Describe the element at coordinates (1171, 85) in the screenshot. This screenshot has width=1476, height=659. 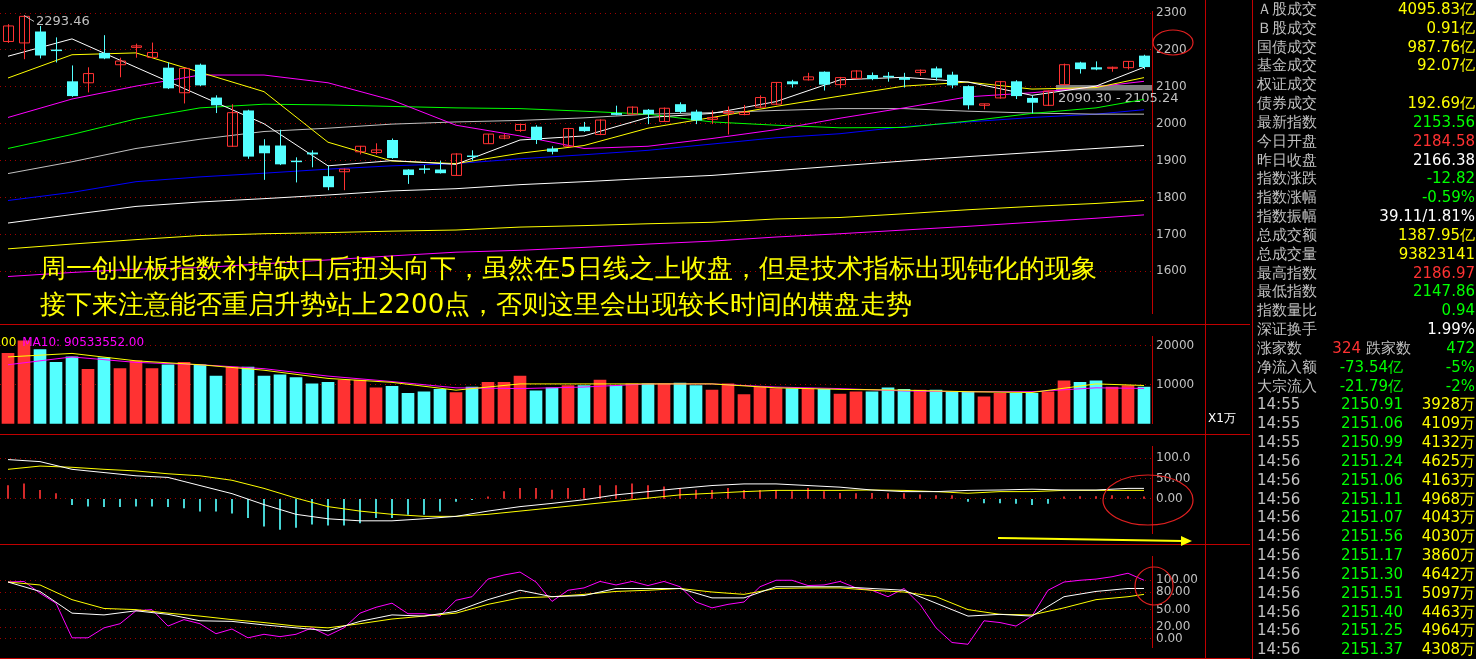
I see `y-tick-label: 2100` at that location.